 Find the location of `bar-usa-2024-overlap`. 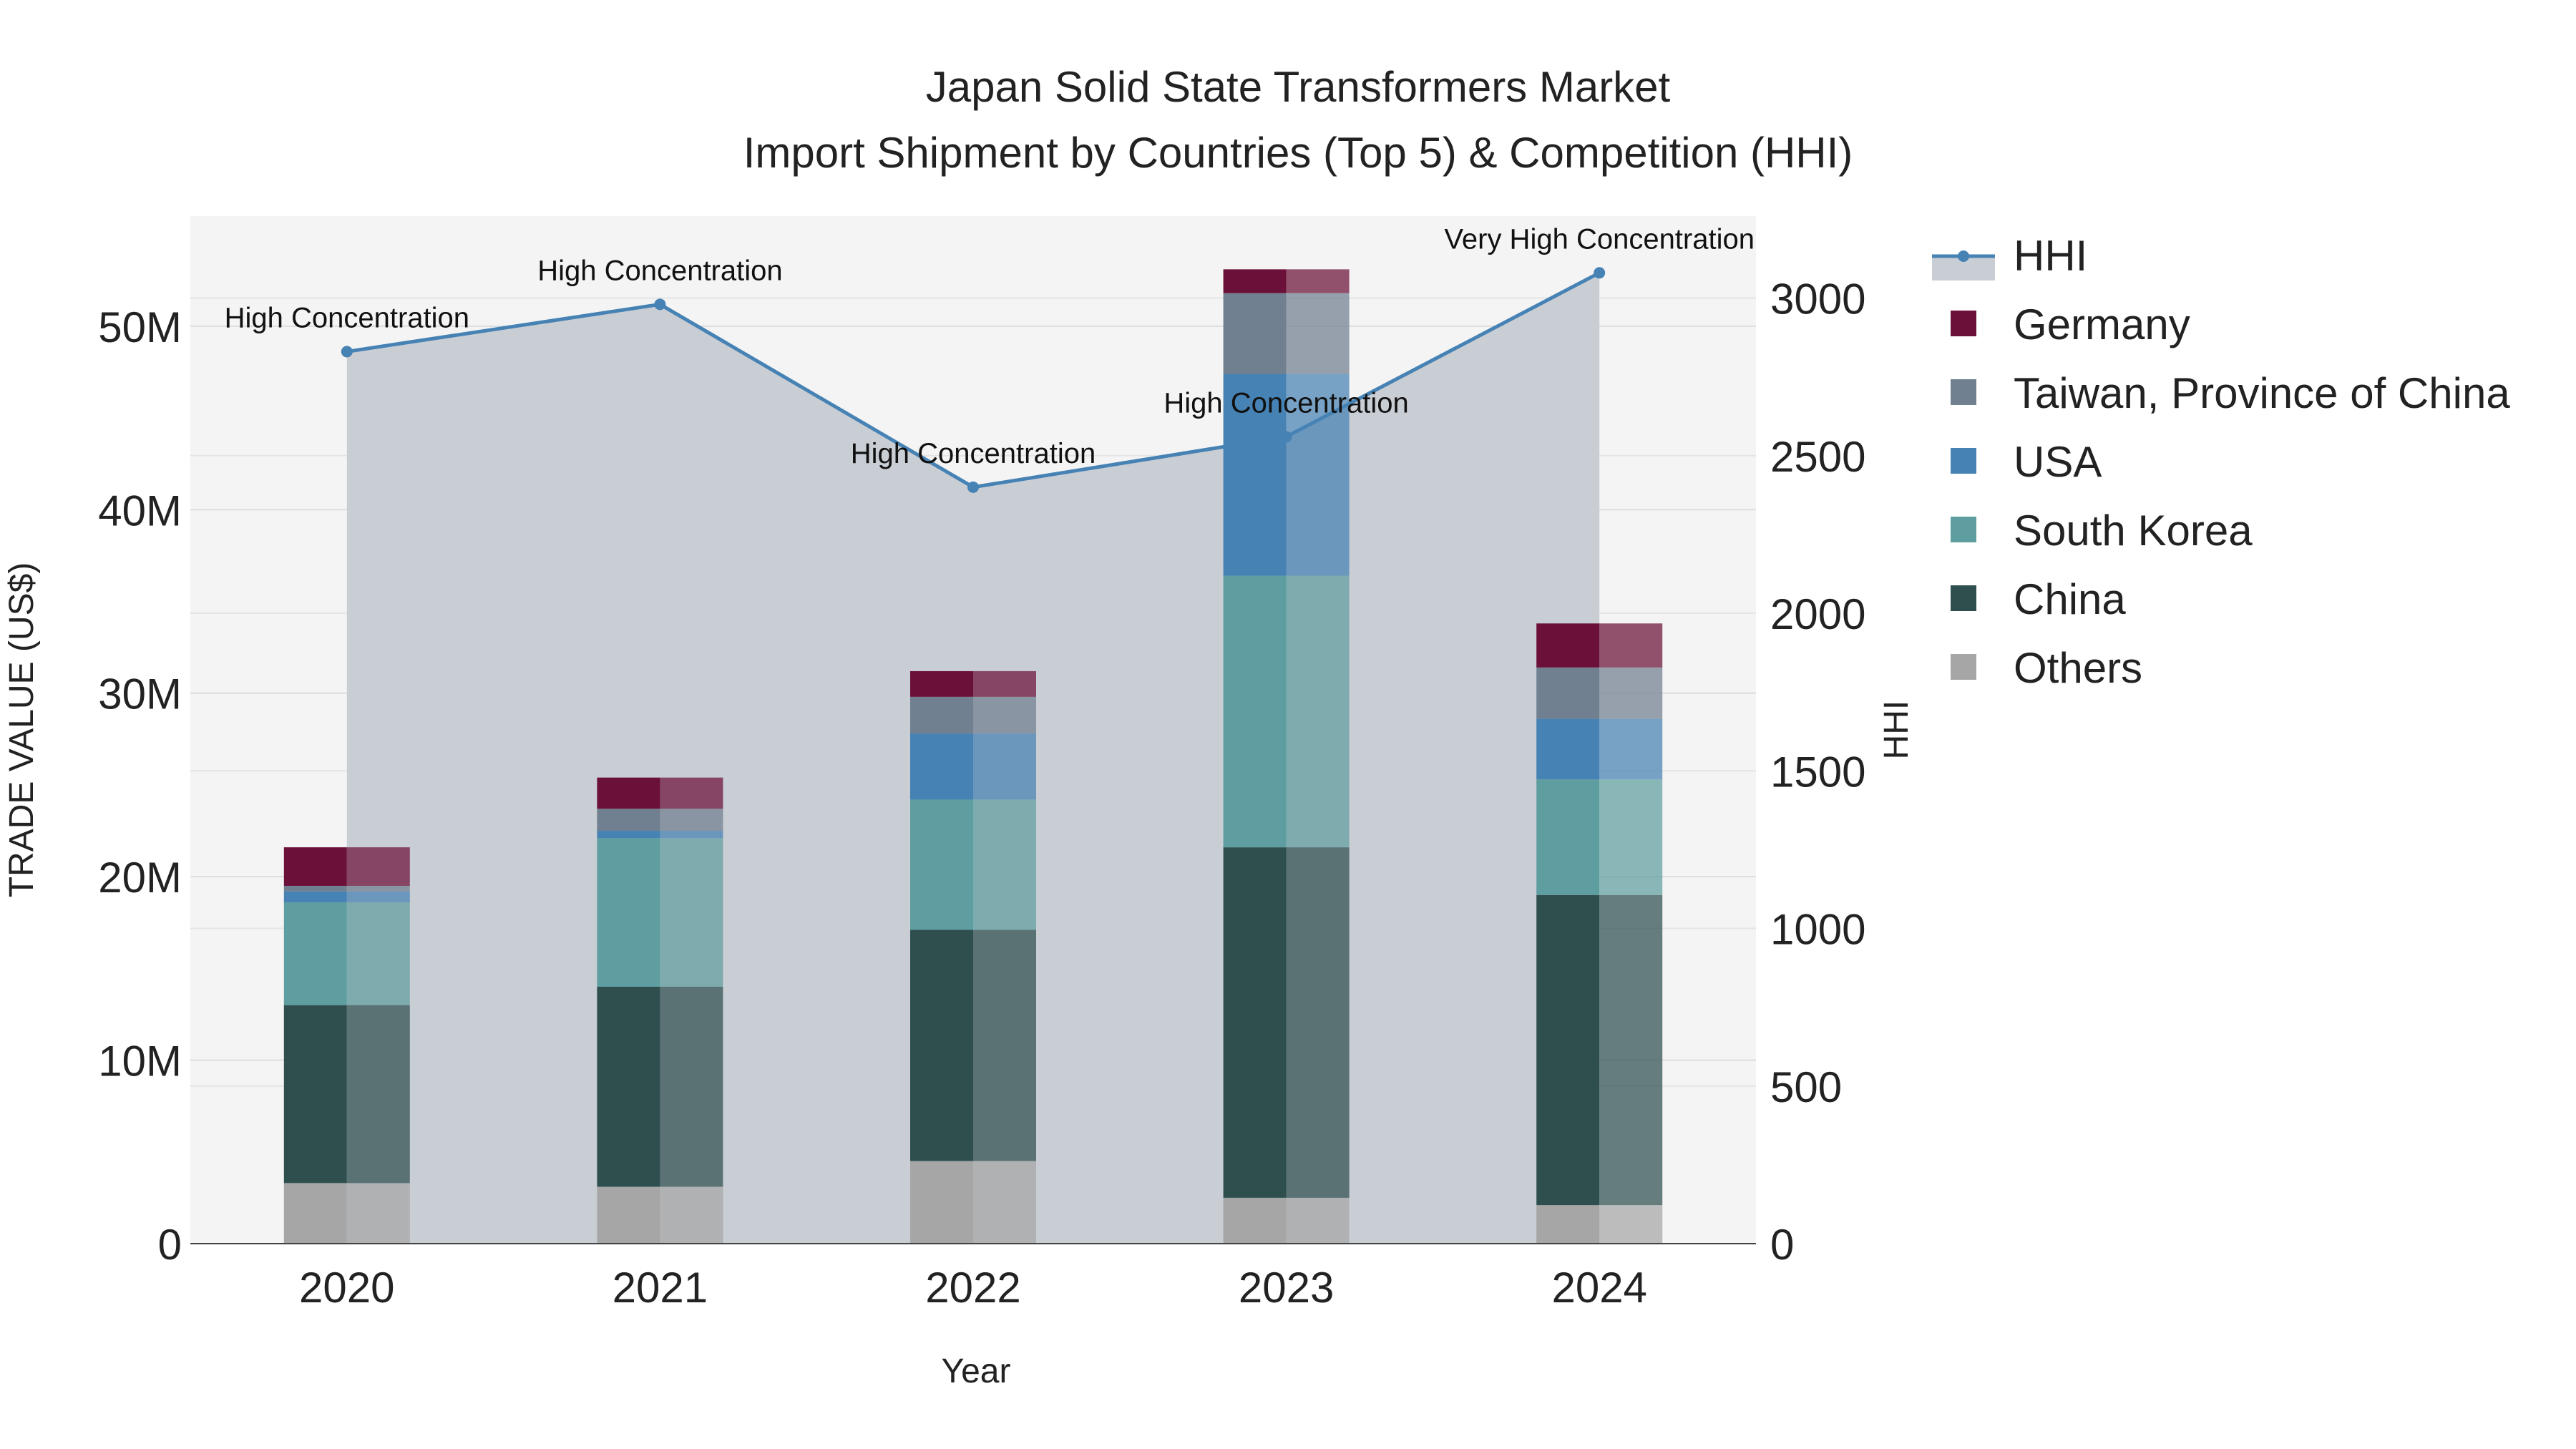

bar-usa-2024-overlap is located at coordinates (1631, 749).